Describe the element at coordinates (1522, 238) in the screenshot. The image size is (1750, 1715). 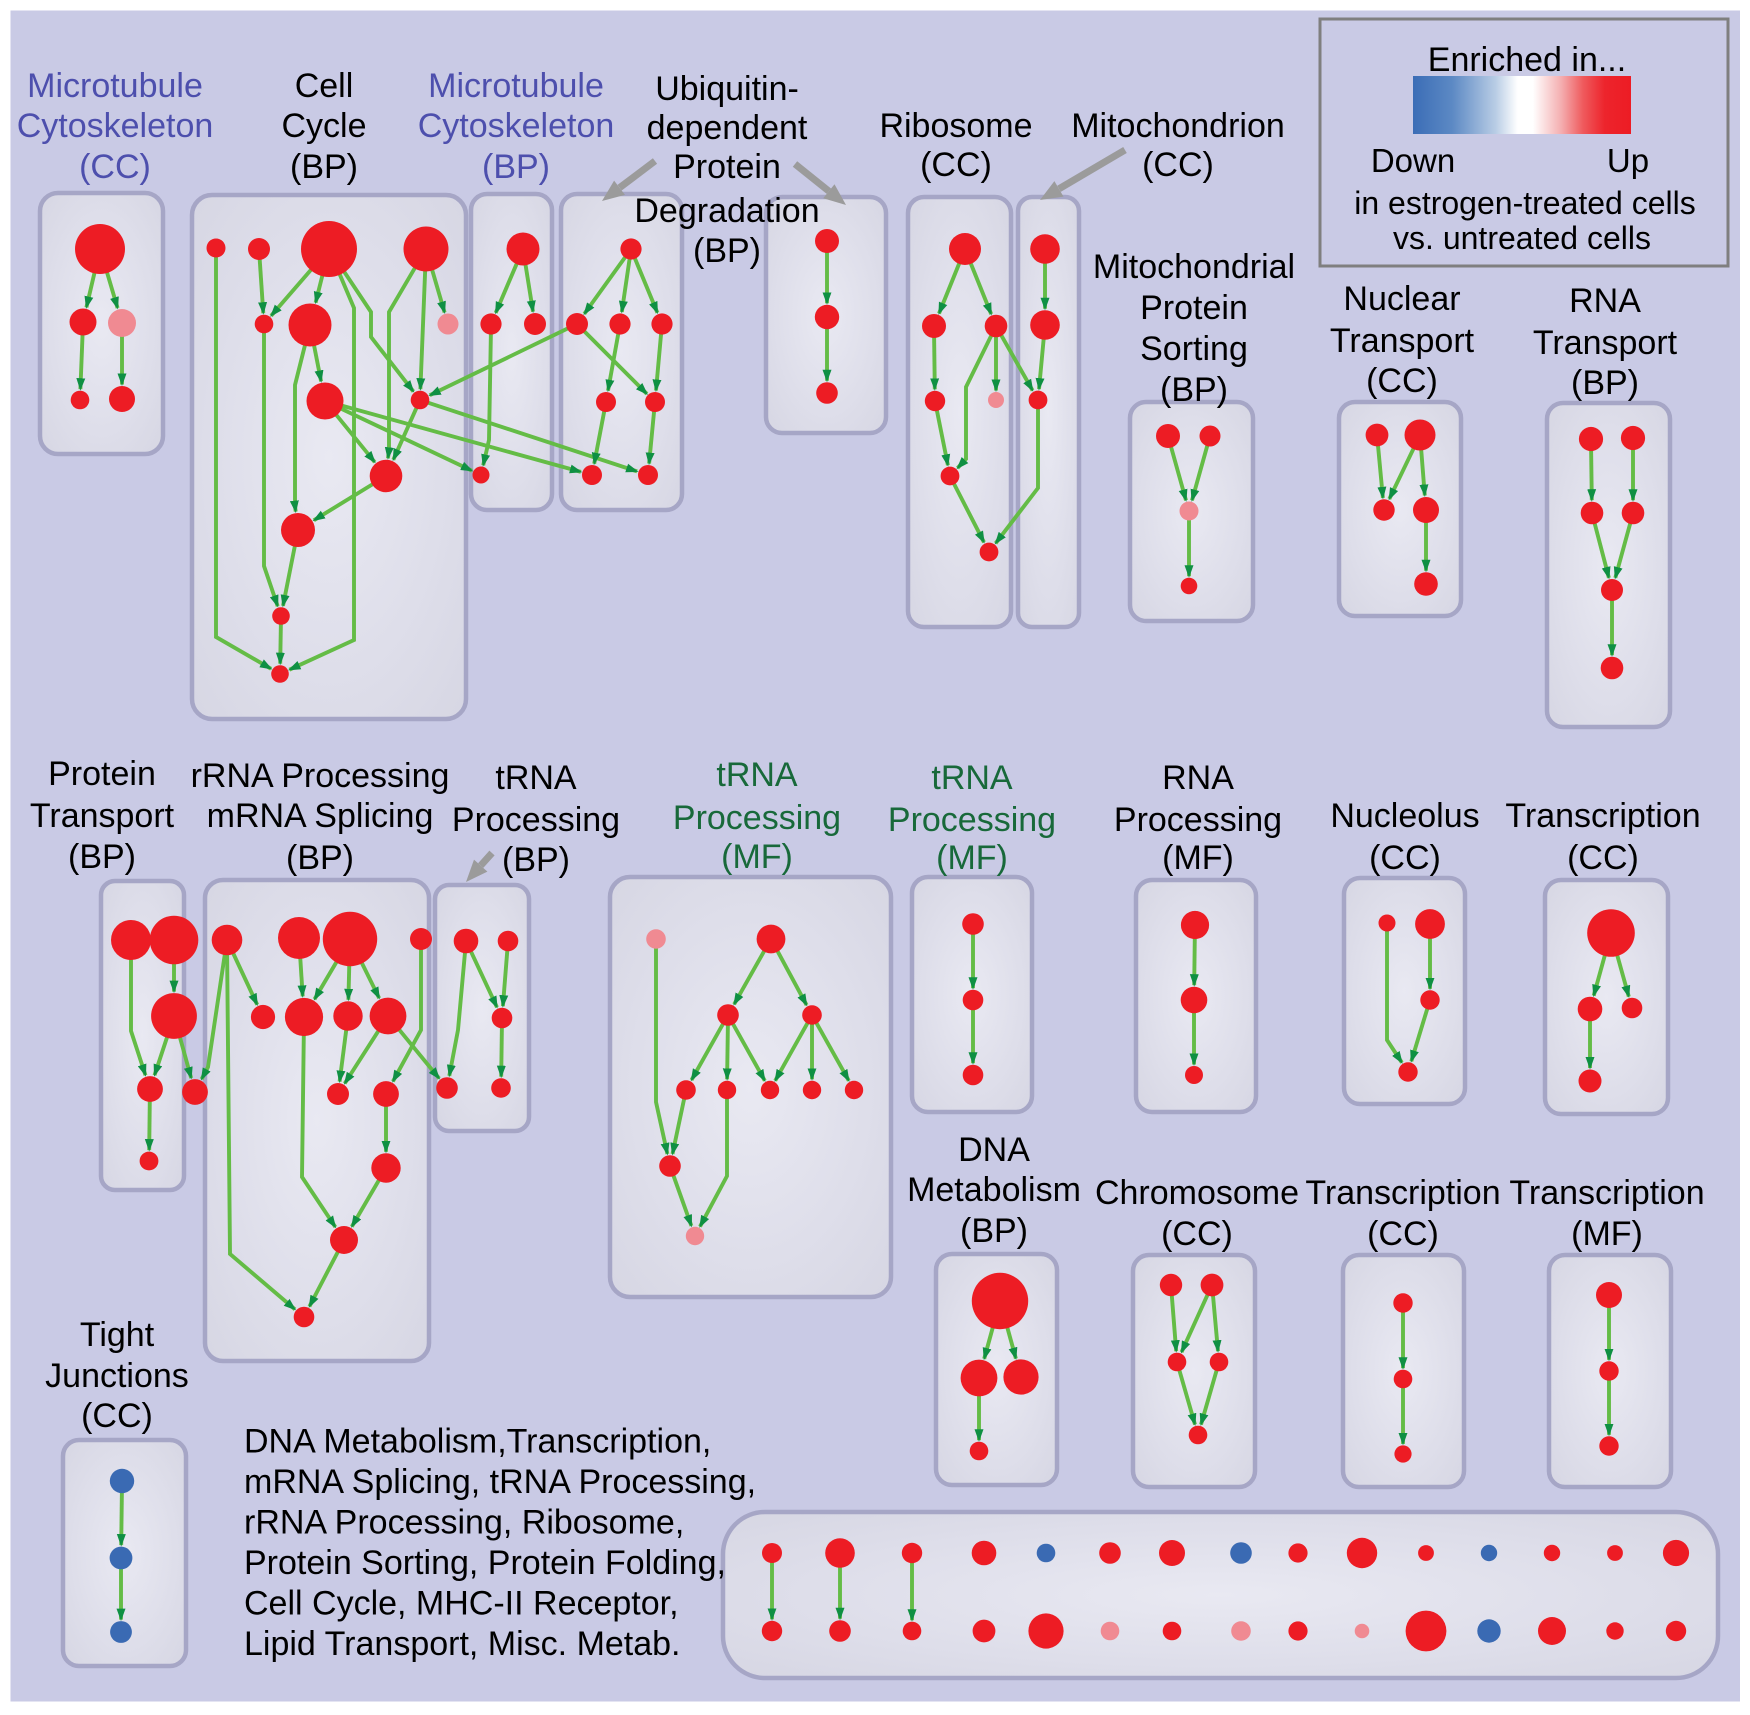
I see `svg-text: vs. untreated cells` at that location.